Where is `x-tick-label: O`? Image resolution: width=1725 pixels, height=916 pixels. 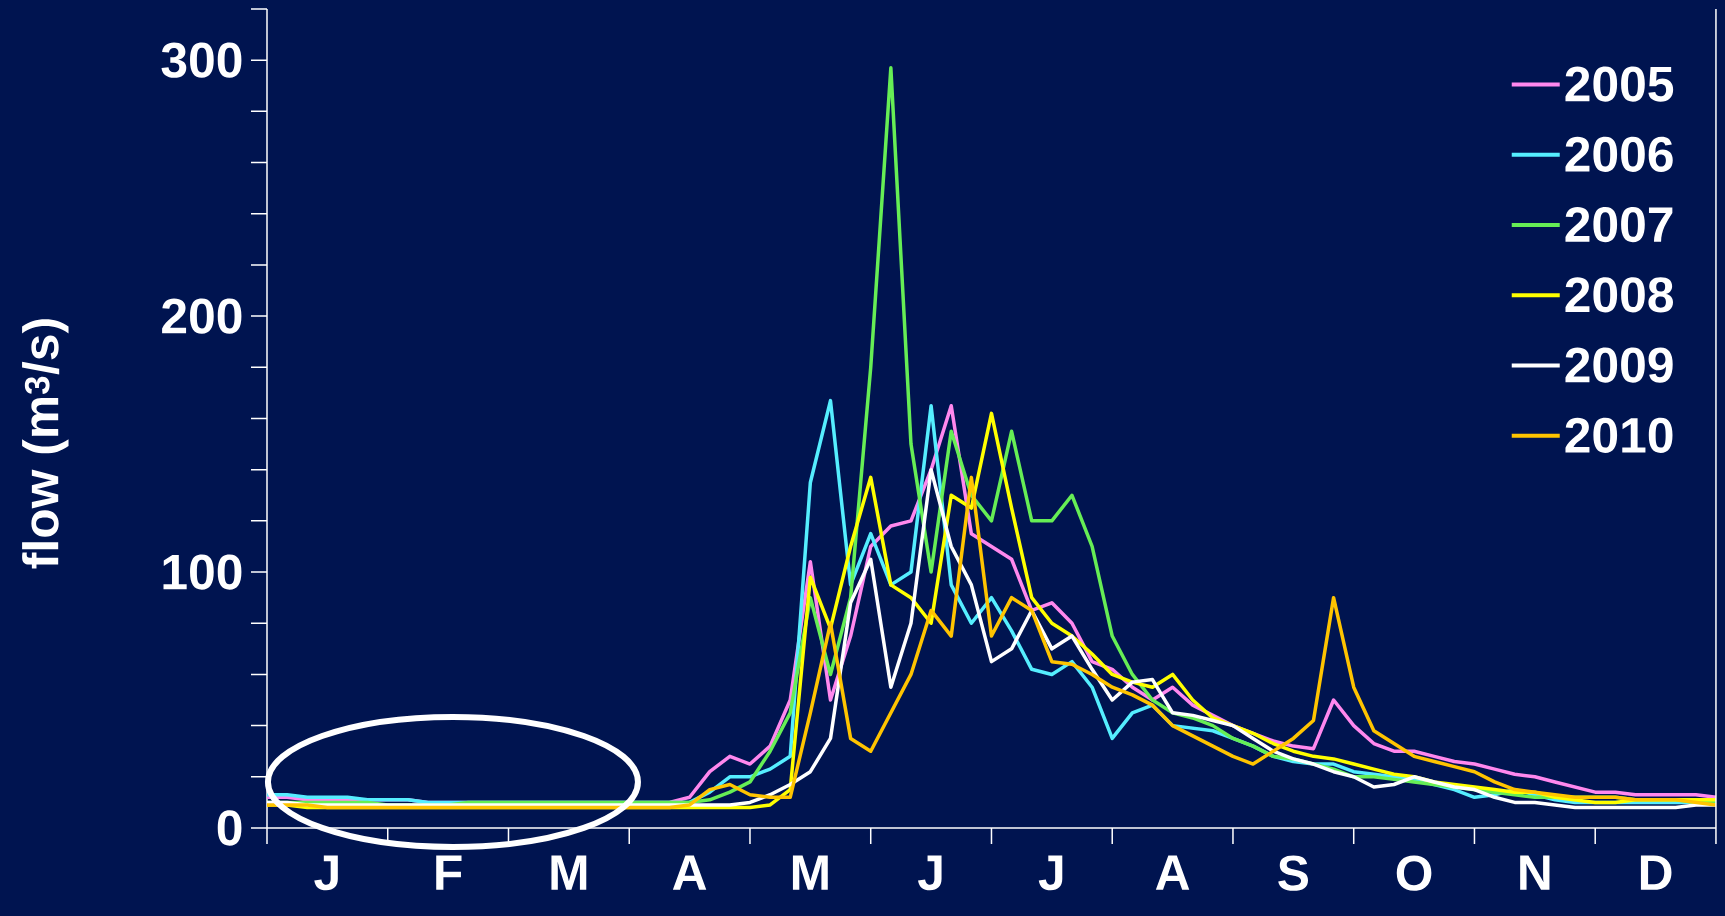 x-tick-label: O is located at coordinates (1414, 873).